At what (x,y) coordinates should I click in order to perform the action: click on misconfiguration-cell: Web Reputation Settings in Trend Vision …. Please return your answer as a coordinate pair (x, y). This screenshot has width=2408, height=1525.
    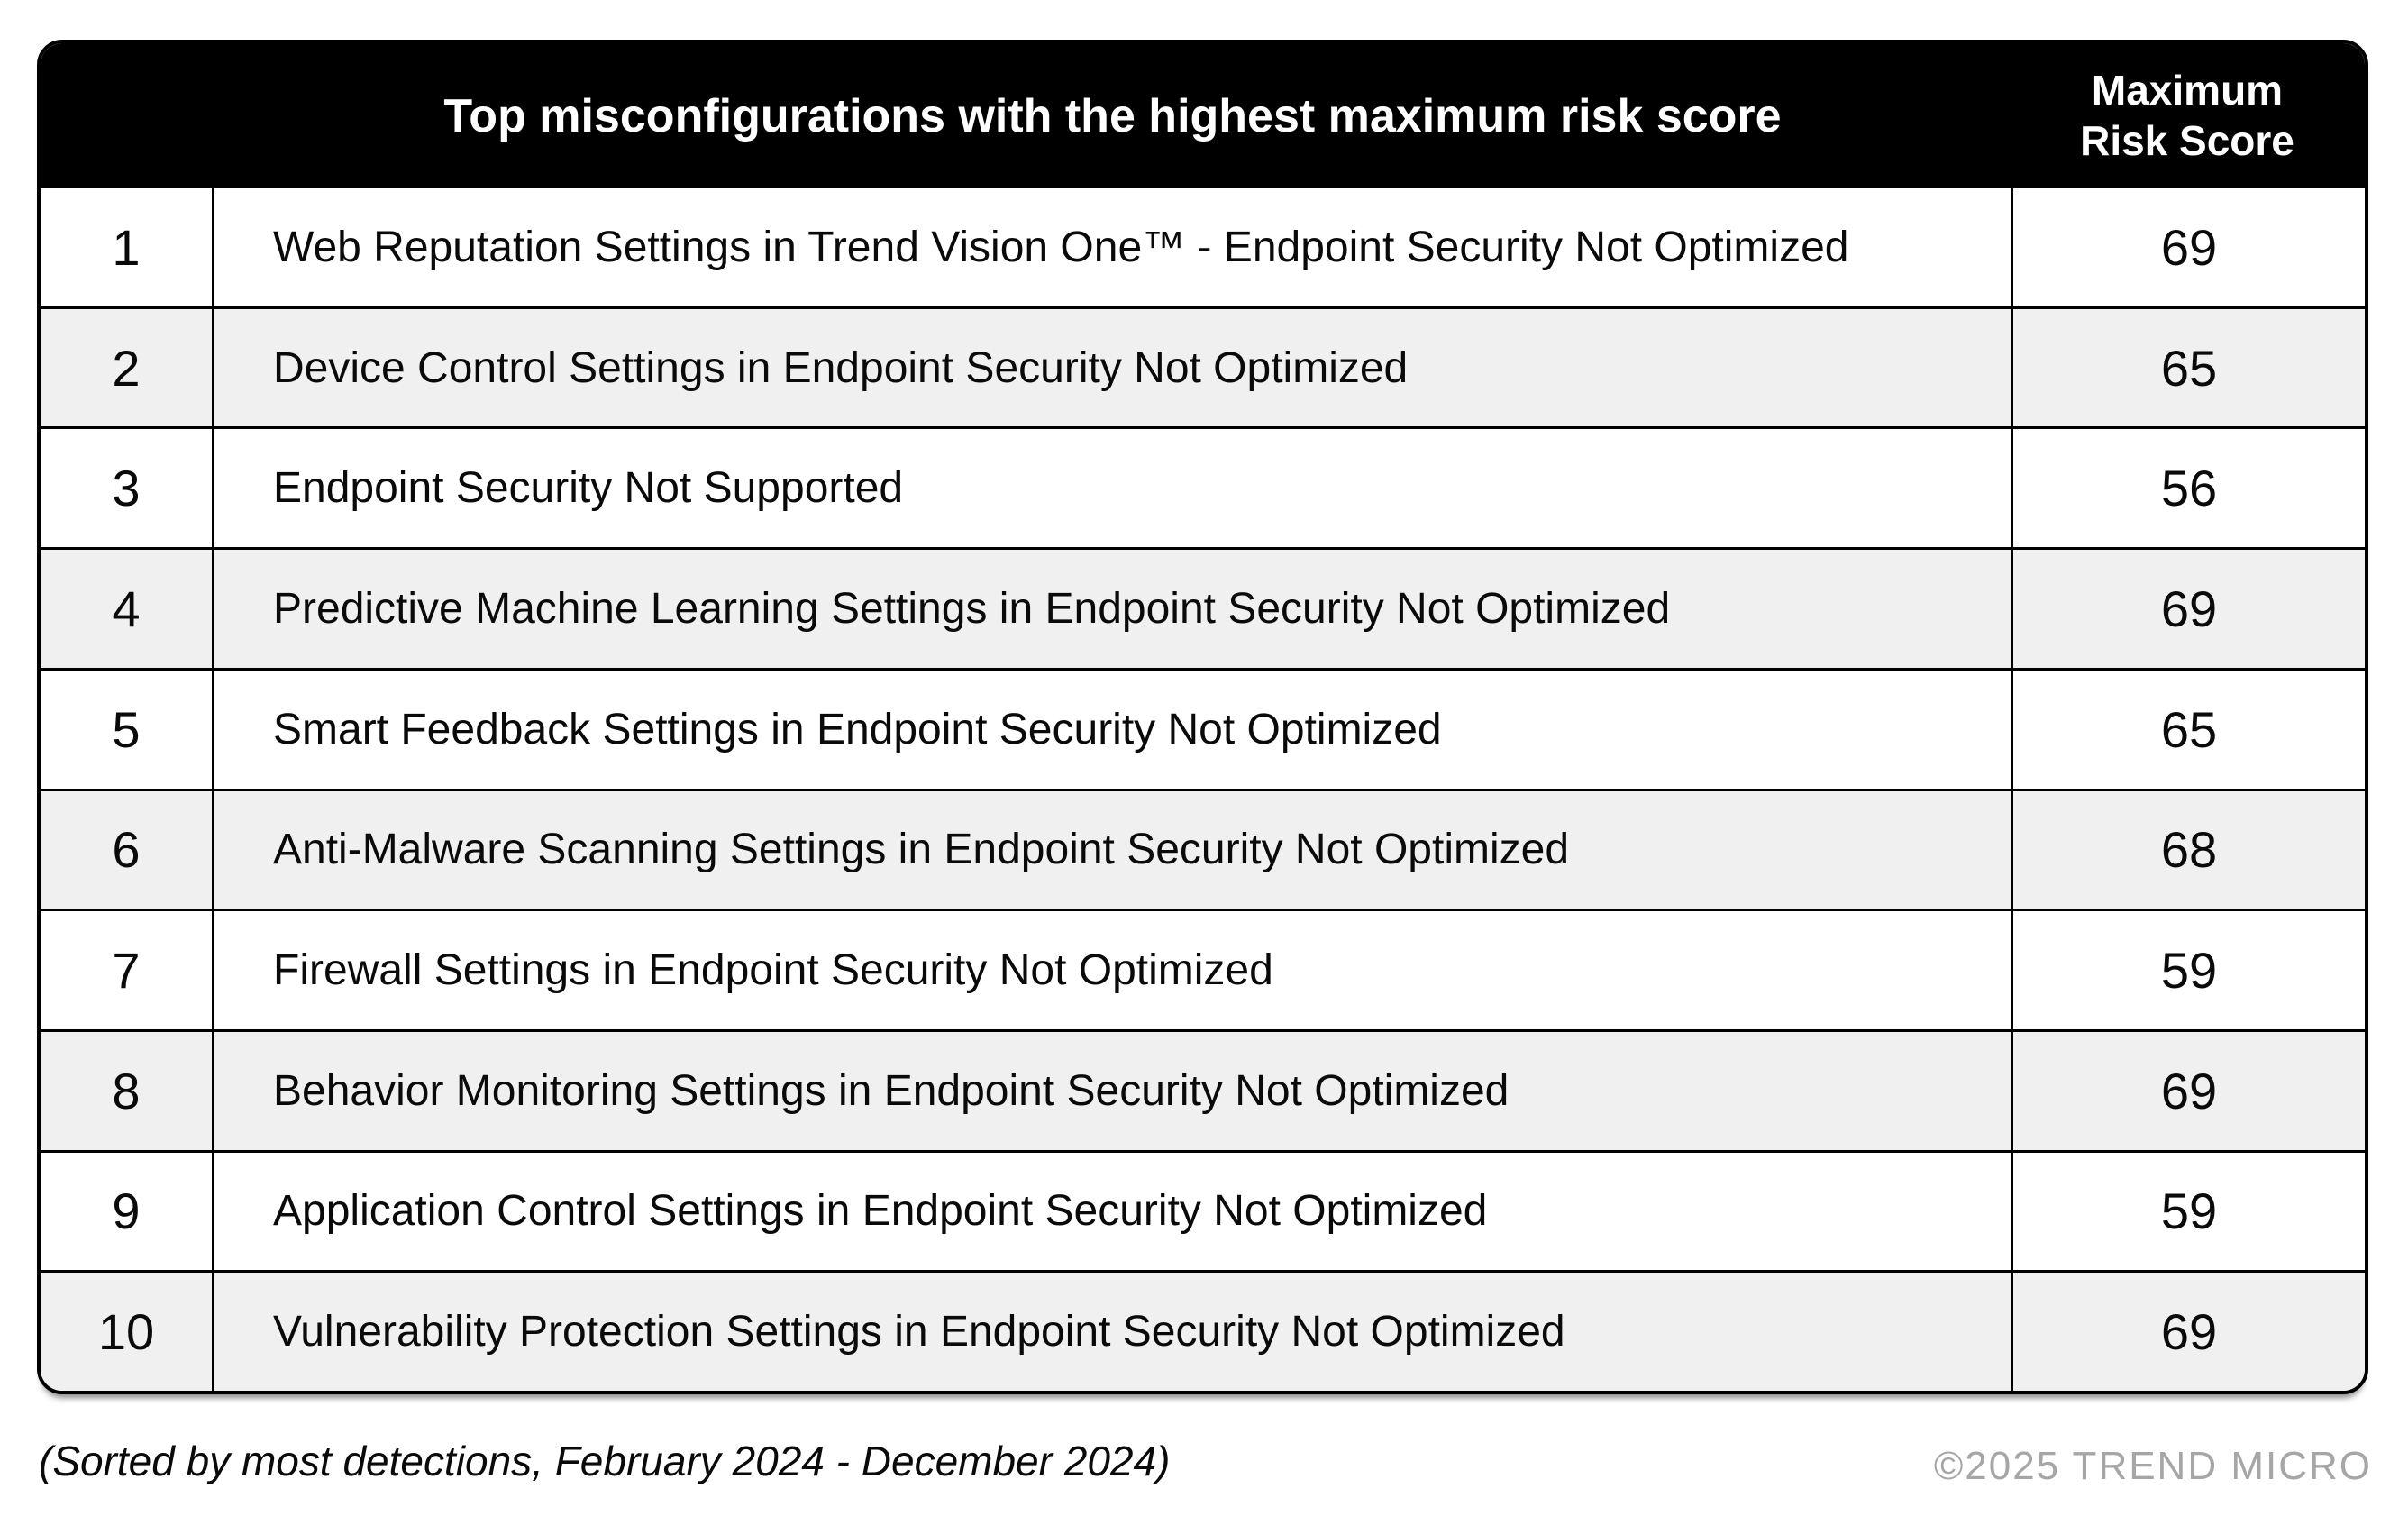
    Looking at the image, I should click on (1061, 247).